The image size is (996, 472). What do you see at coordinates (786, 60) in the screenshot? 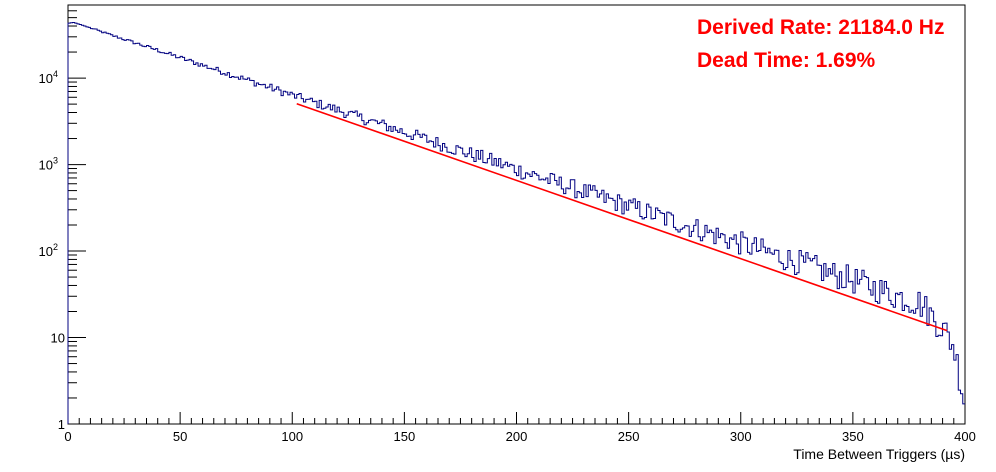
I see `dead-time-annotation: Dead Time: 1.69%` at bounding box center [786, 60].